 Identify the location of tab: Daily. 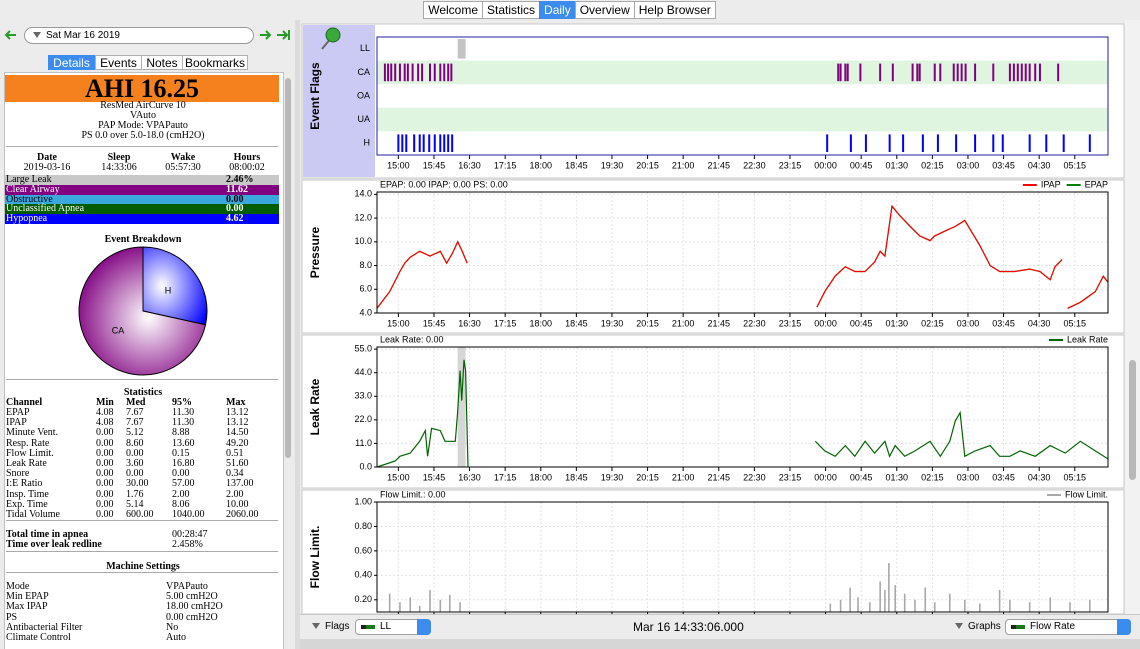
(557, 10).